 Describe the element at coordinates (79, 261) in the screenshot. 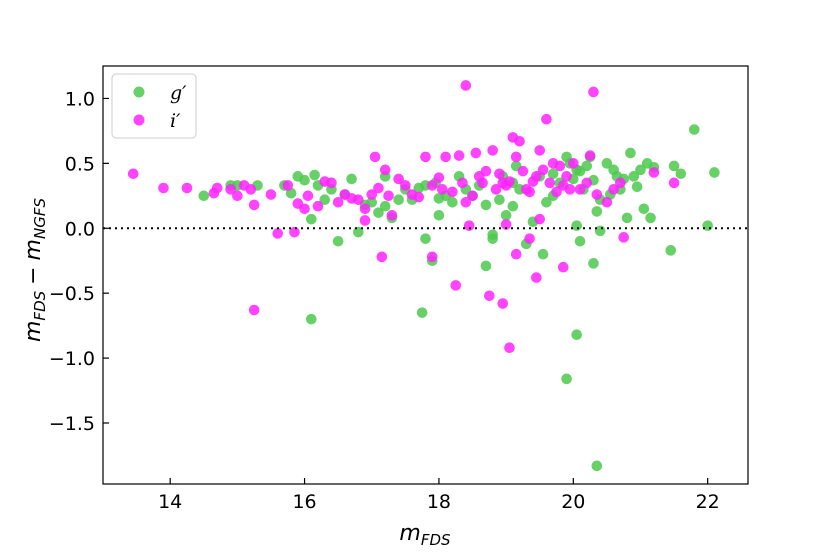

I see `y-axis-ticks: 1.0 0.5 0.0 −0.5 −1.0 −1.5` at that location.